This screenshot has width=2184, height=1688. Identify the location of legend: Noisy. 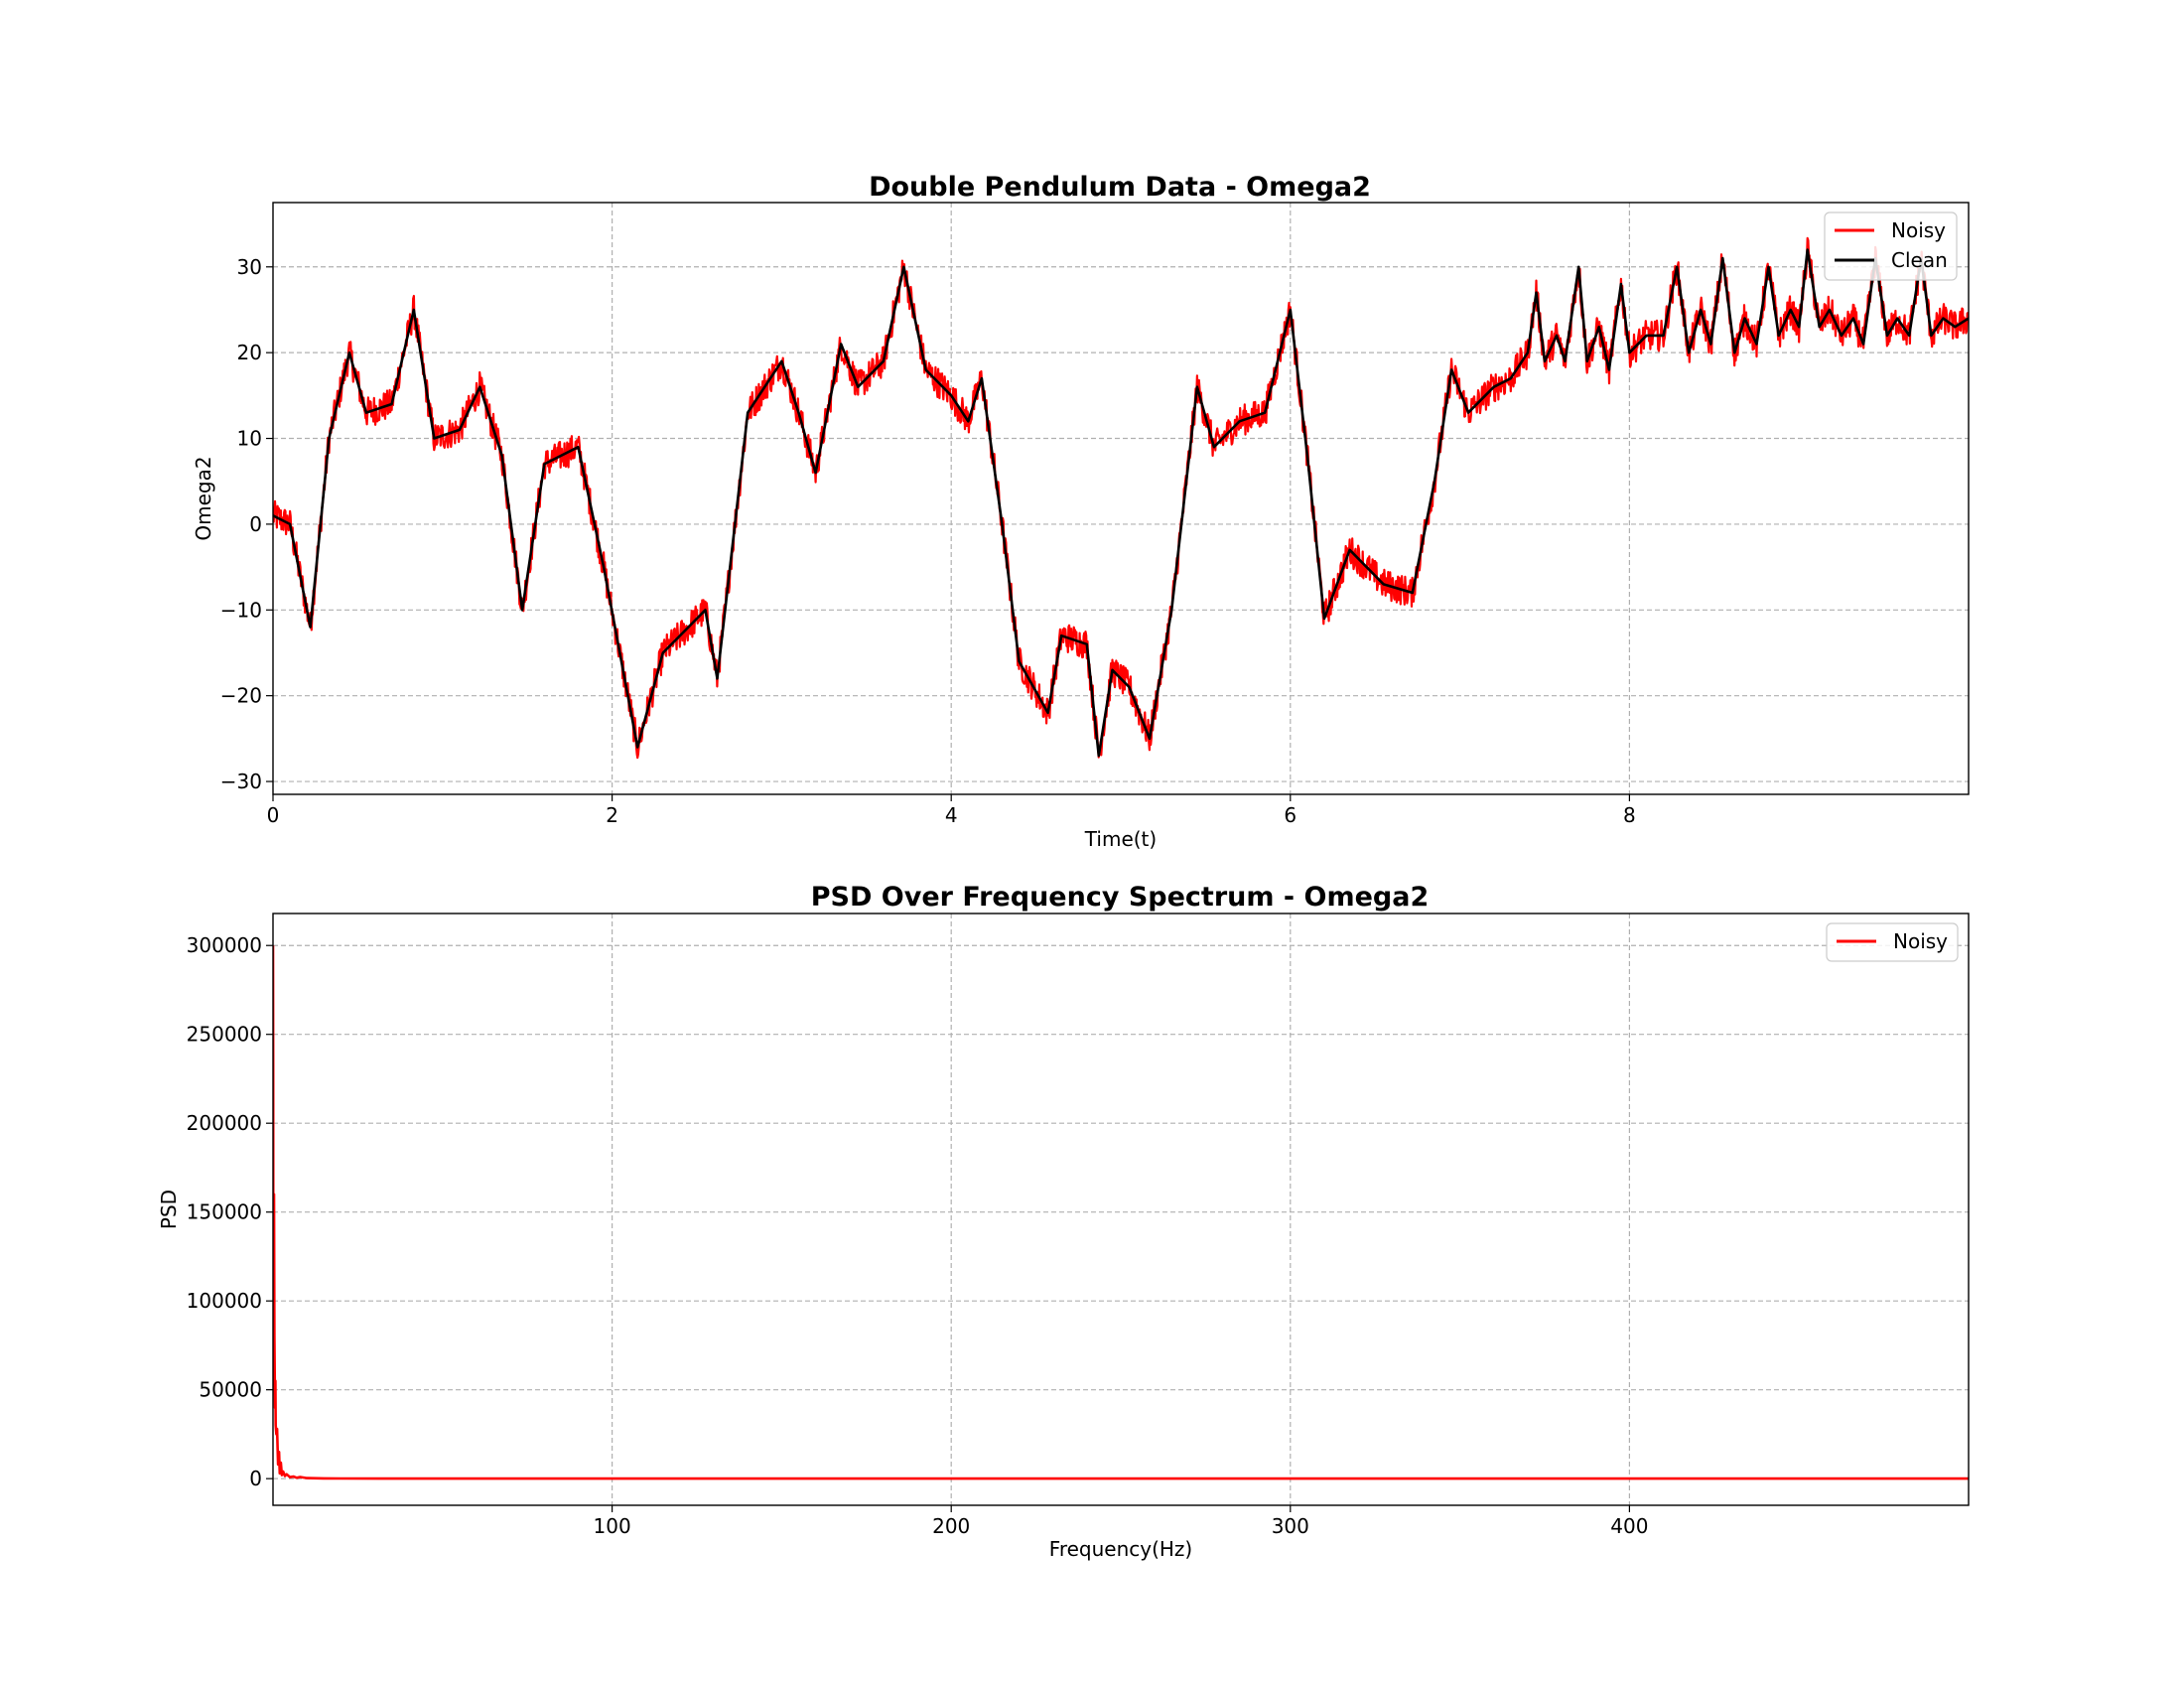
(1892, 942).